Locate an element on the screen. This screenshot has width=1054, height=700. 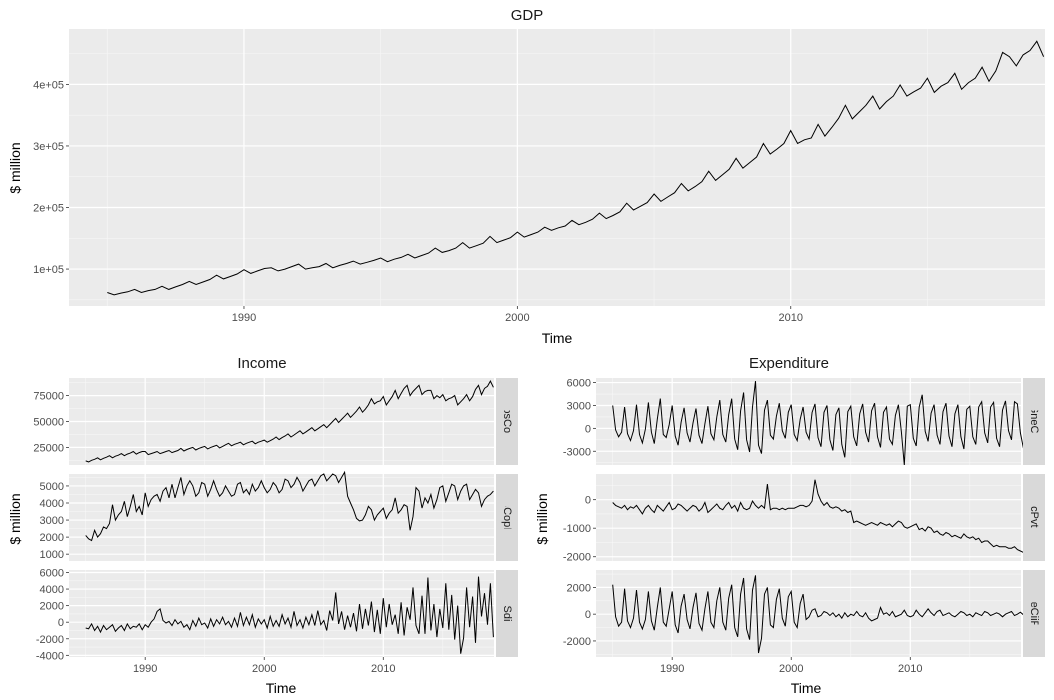
expenditure-panel-3-y-tick-label: 2000 is located at coordinates (579, 588).